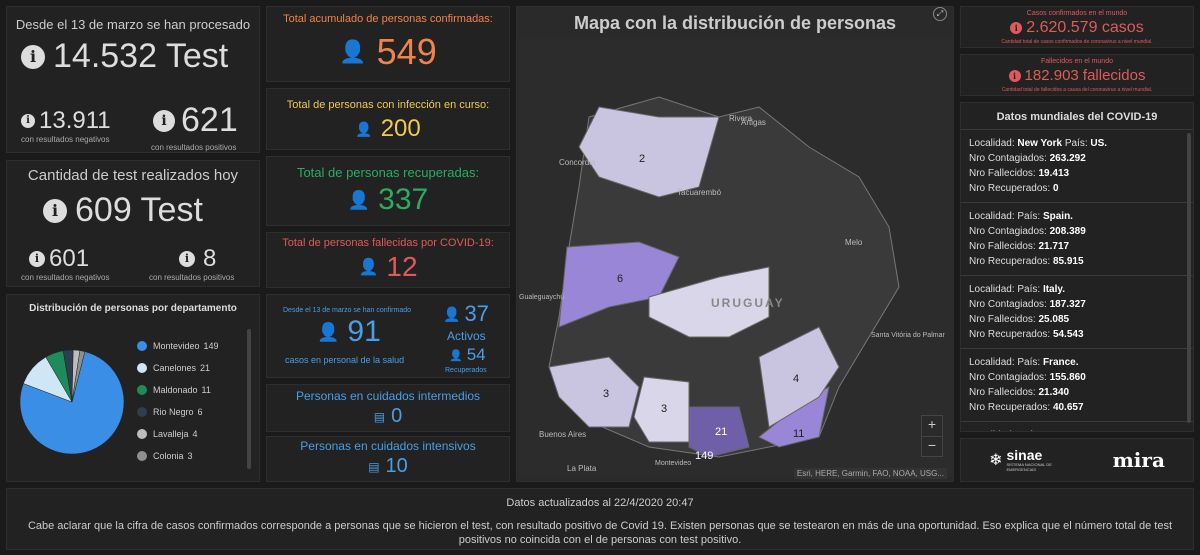 Image resolution: width=1200 pixels, height=555 pixels. I want to click on legend-item: Canelones 21, so click(187, 368).